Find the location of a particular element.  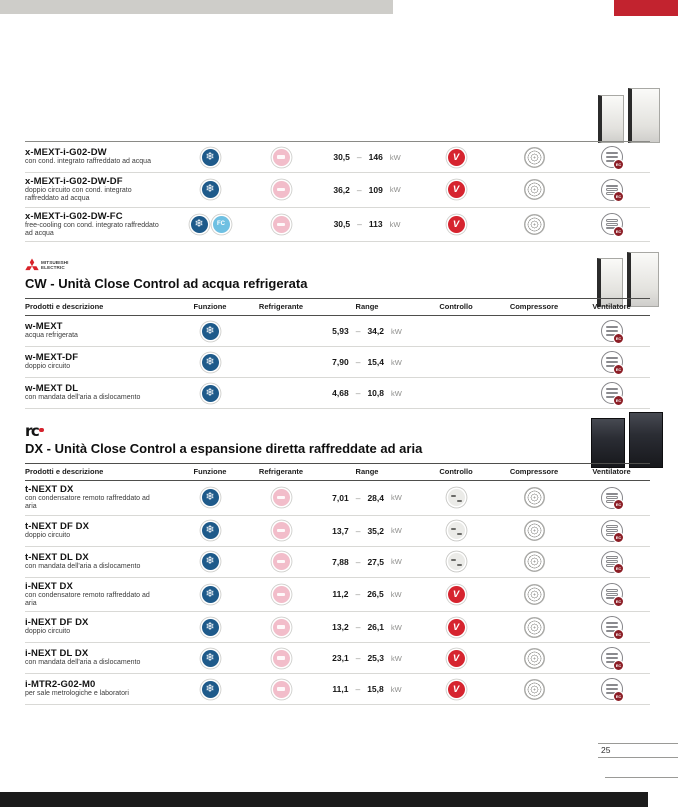

range-max: 25,3 is located at coordinates (375, 658).